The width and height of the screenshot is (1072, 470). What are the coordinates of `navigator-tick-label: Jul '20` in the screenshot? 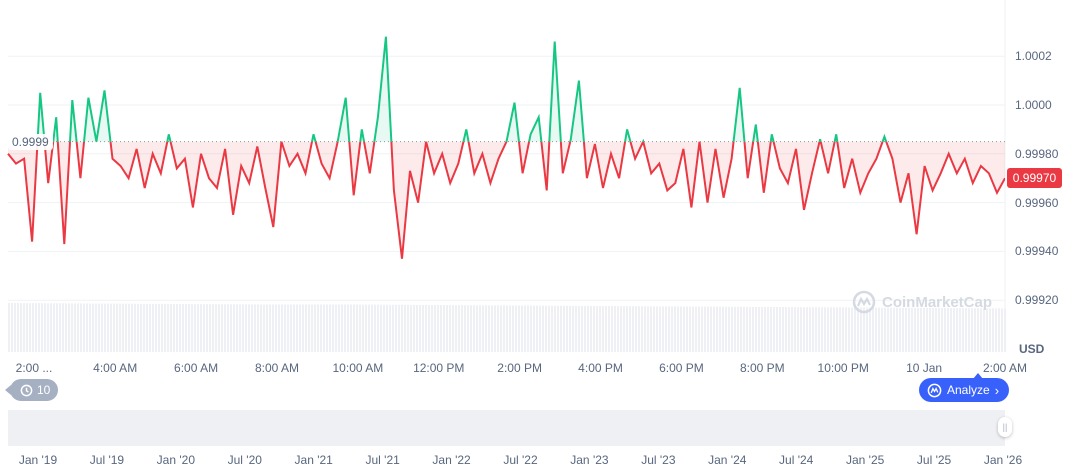 It's located at (244, 460).